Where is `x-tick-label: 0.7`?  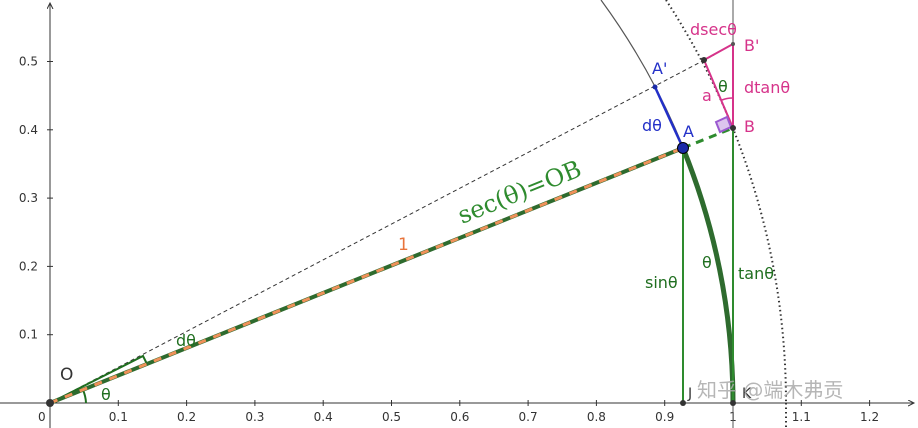
x-tick-label: 0.7 is located at coordinates (528, 417).